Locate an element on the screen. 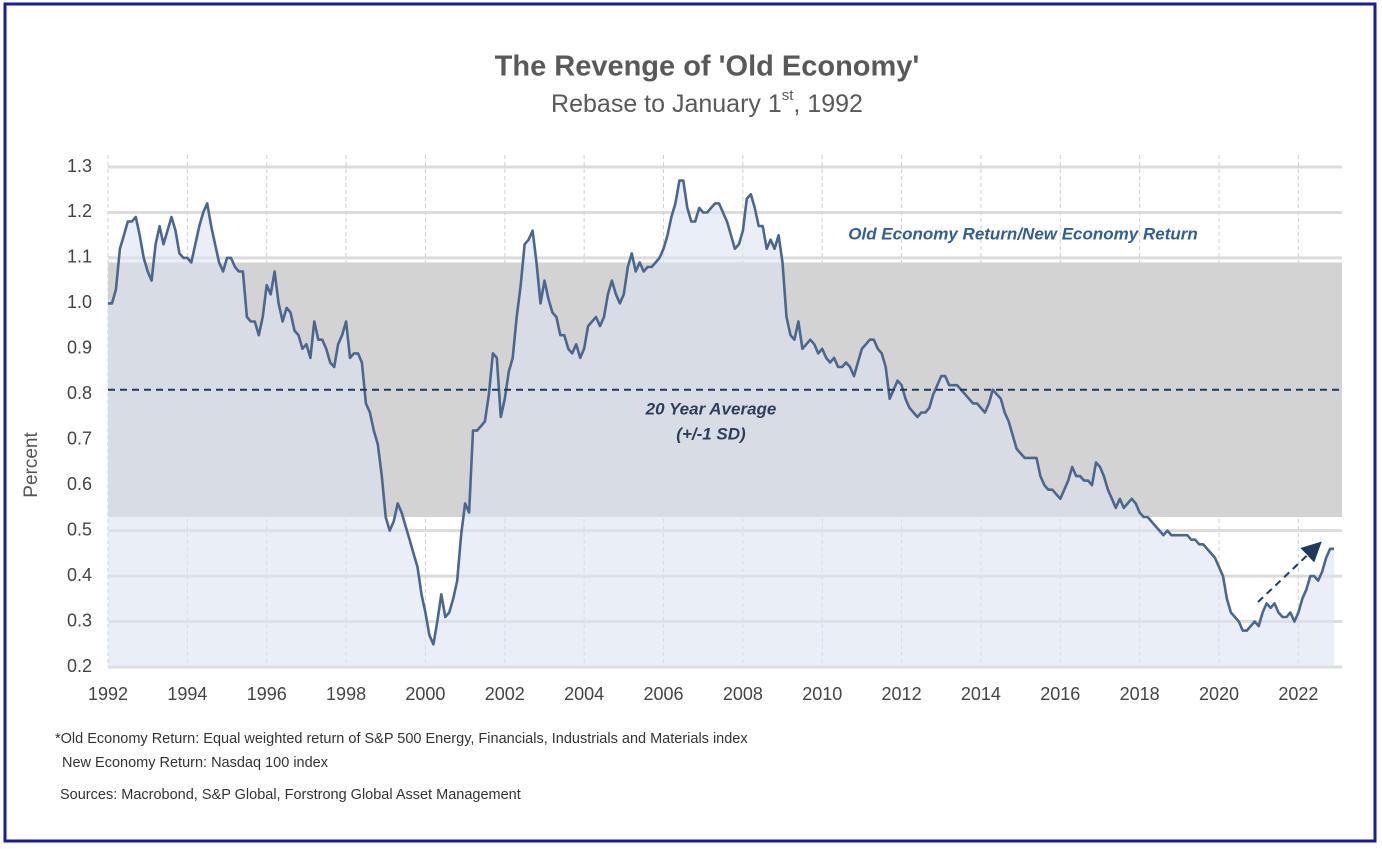 The height and width of the screenshot is (849, 1382). subtitle-text: , 1992 is located at coordinates (828, 104).